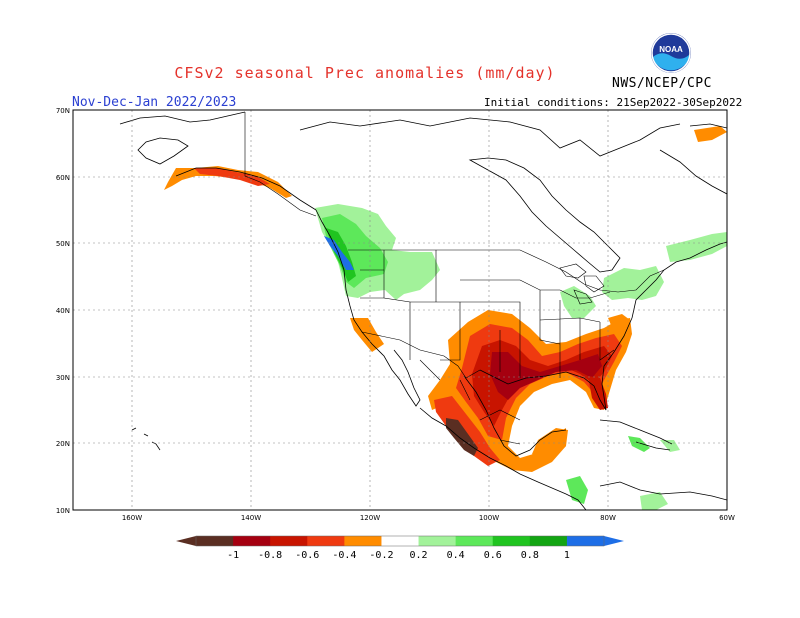 Image resolution: width=800 pixels, height=618 pixels. I want to click on colorbar: -1 -0.8 -0.6 -0.4 -0.2 0.2 0.4 0.6 0.8 1, so click(400, 548).